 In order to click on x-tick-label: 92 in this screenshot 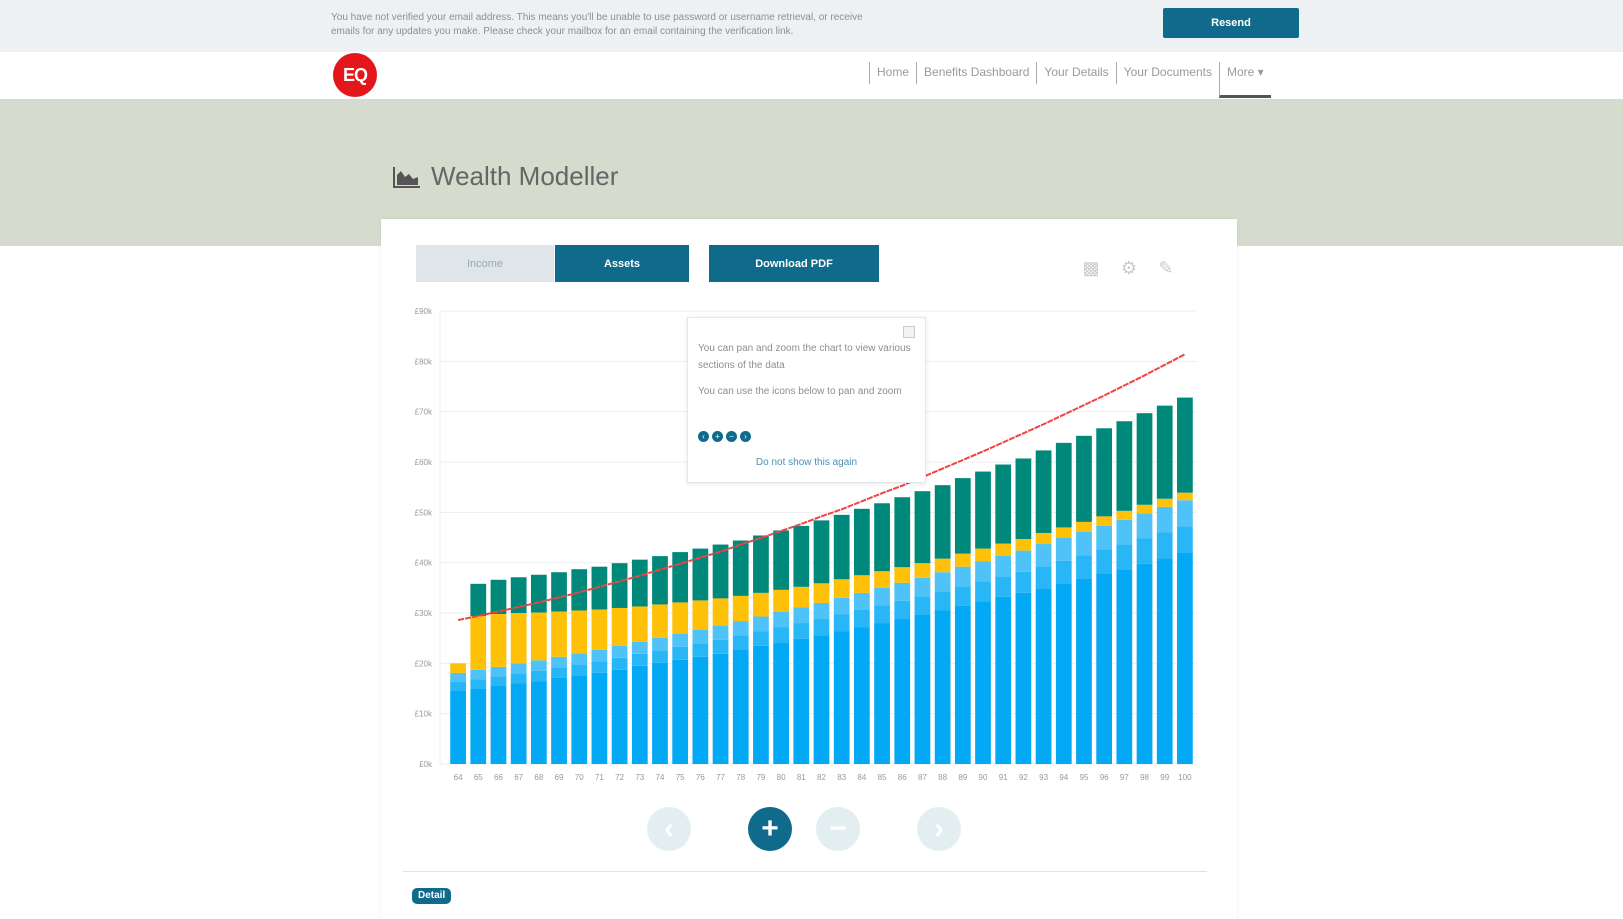, I will do `click(1023, 777)`.